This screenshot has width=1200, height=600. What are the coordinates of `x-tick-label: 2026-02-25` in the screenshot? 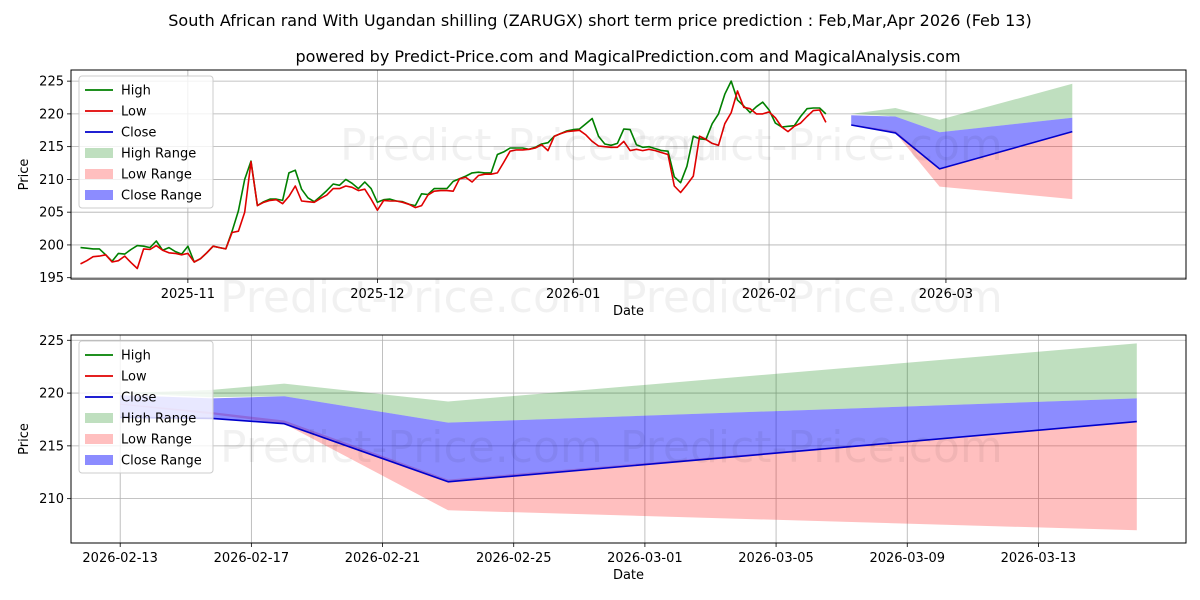 It's located at (514, 558).